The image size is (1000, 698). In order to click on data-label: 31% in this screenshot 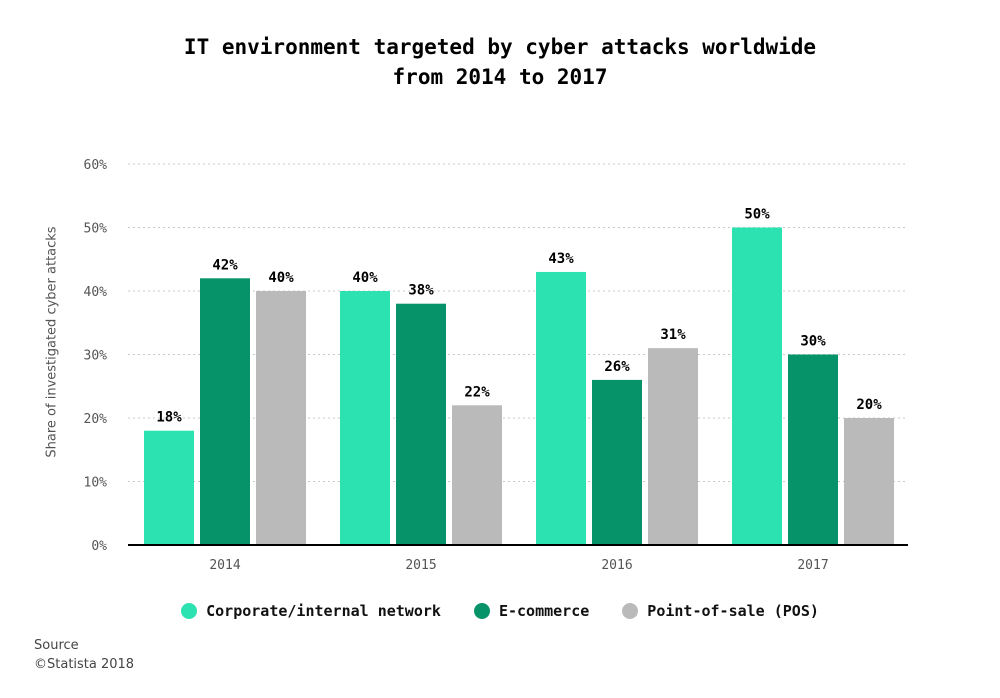, I will do `click(673, 335)`.